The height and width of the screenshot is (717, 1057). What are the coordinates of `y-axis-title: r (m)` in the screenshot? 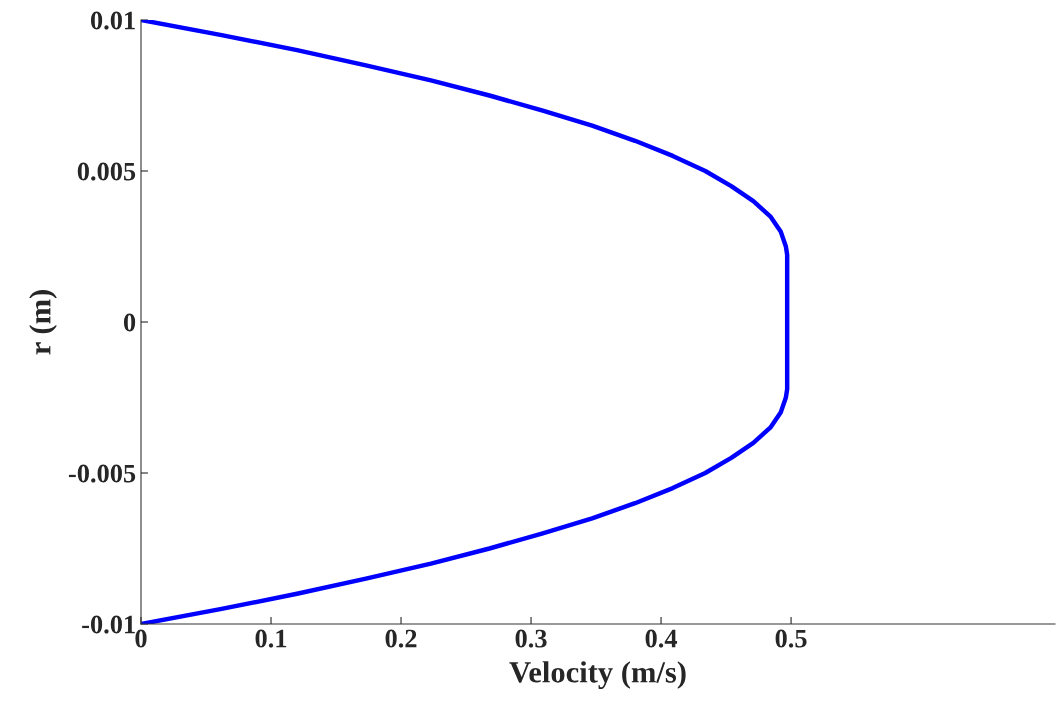 It's located at (43, 322).